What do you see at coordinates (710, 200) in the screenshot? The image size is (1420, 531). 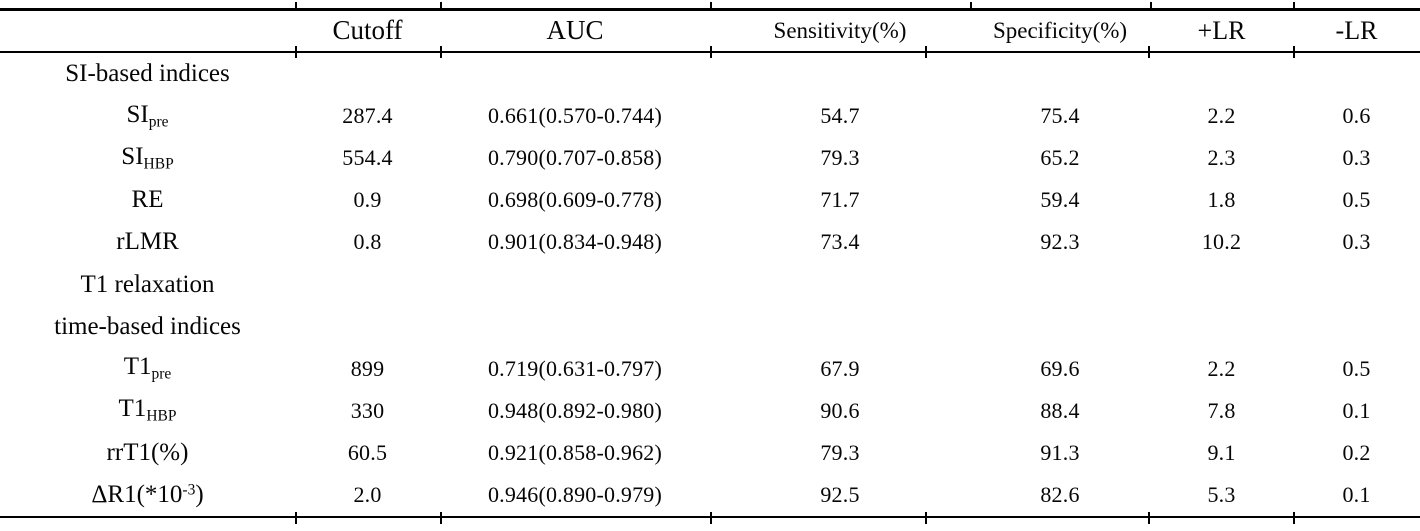 I see `table-row: RE 0.9 0.698(0.609-0.778) 71.7 59.4 1.8 0.5` at bounding box center [710, 200].